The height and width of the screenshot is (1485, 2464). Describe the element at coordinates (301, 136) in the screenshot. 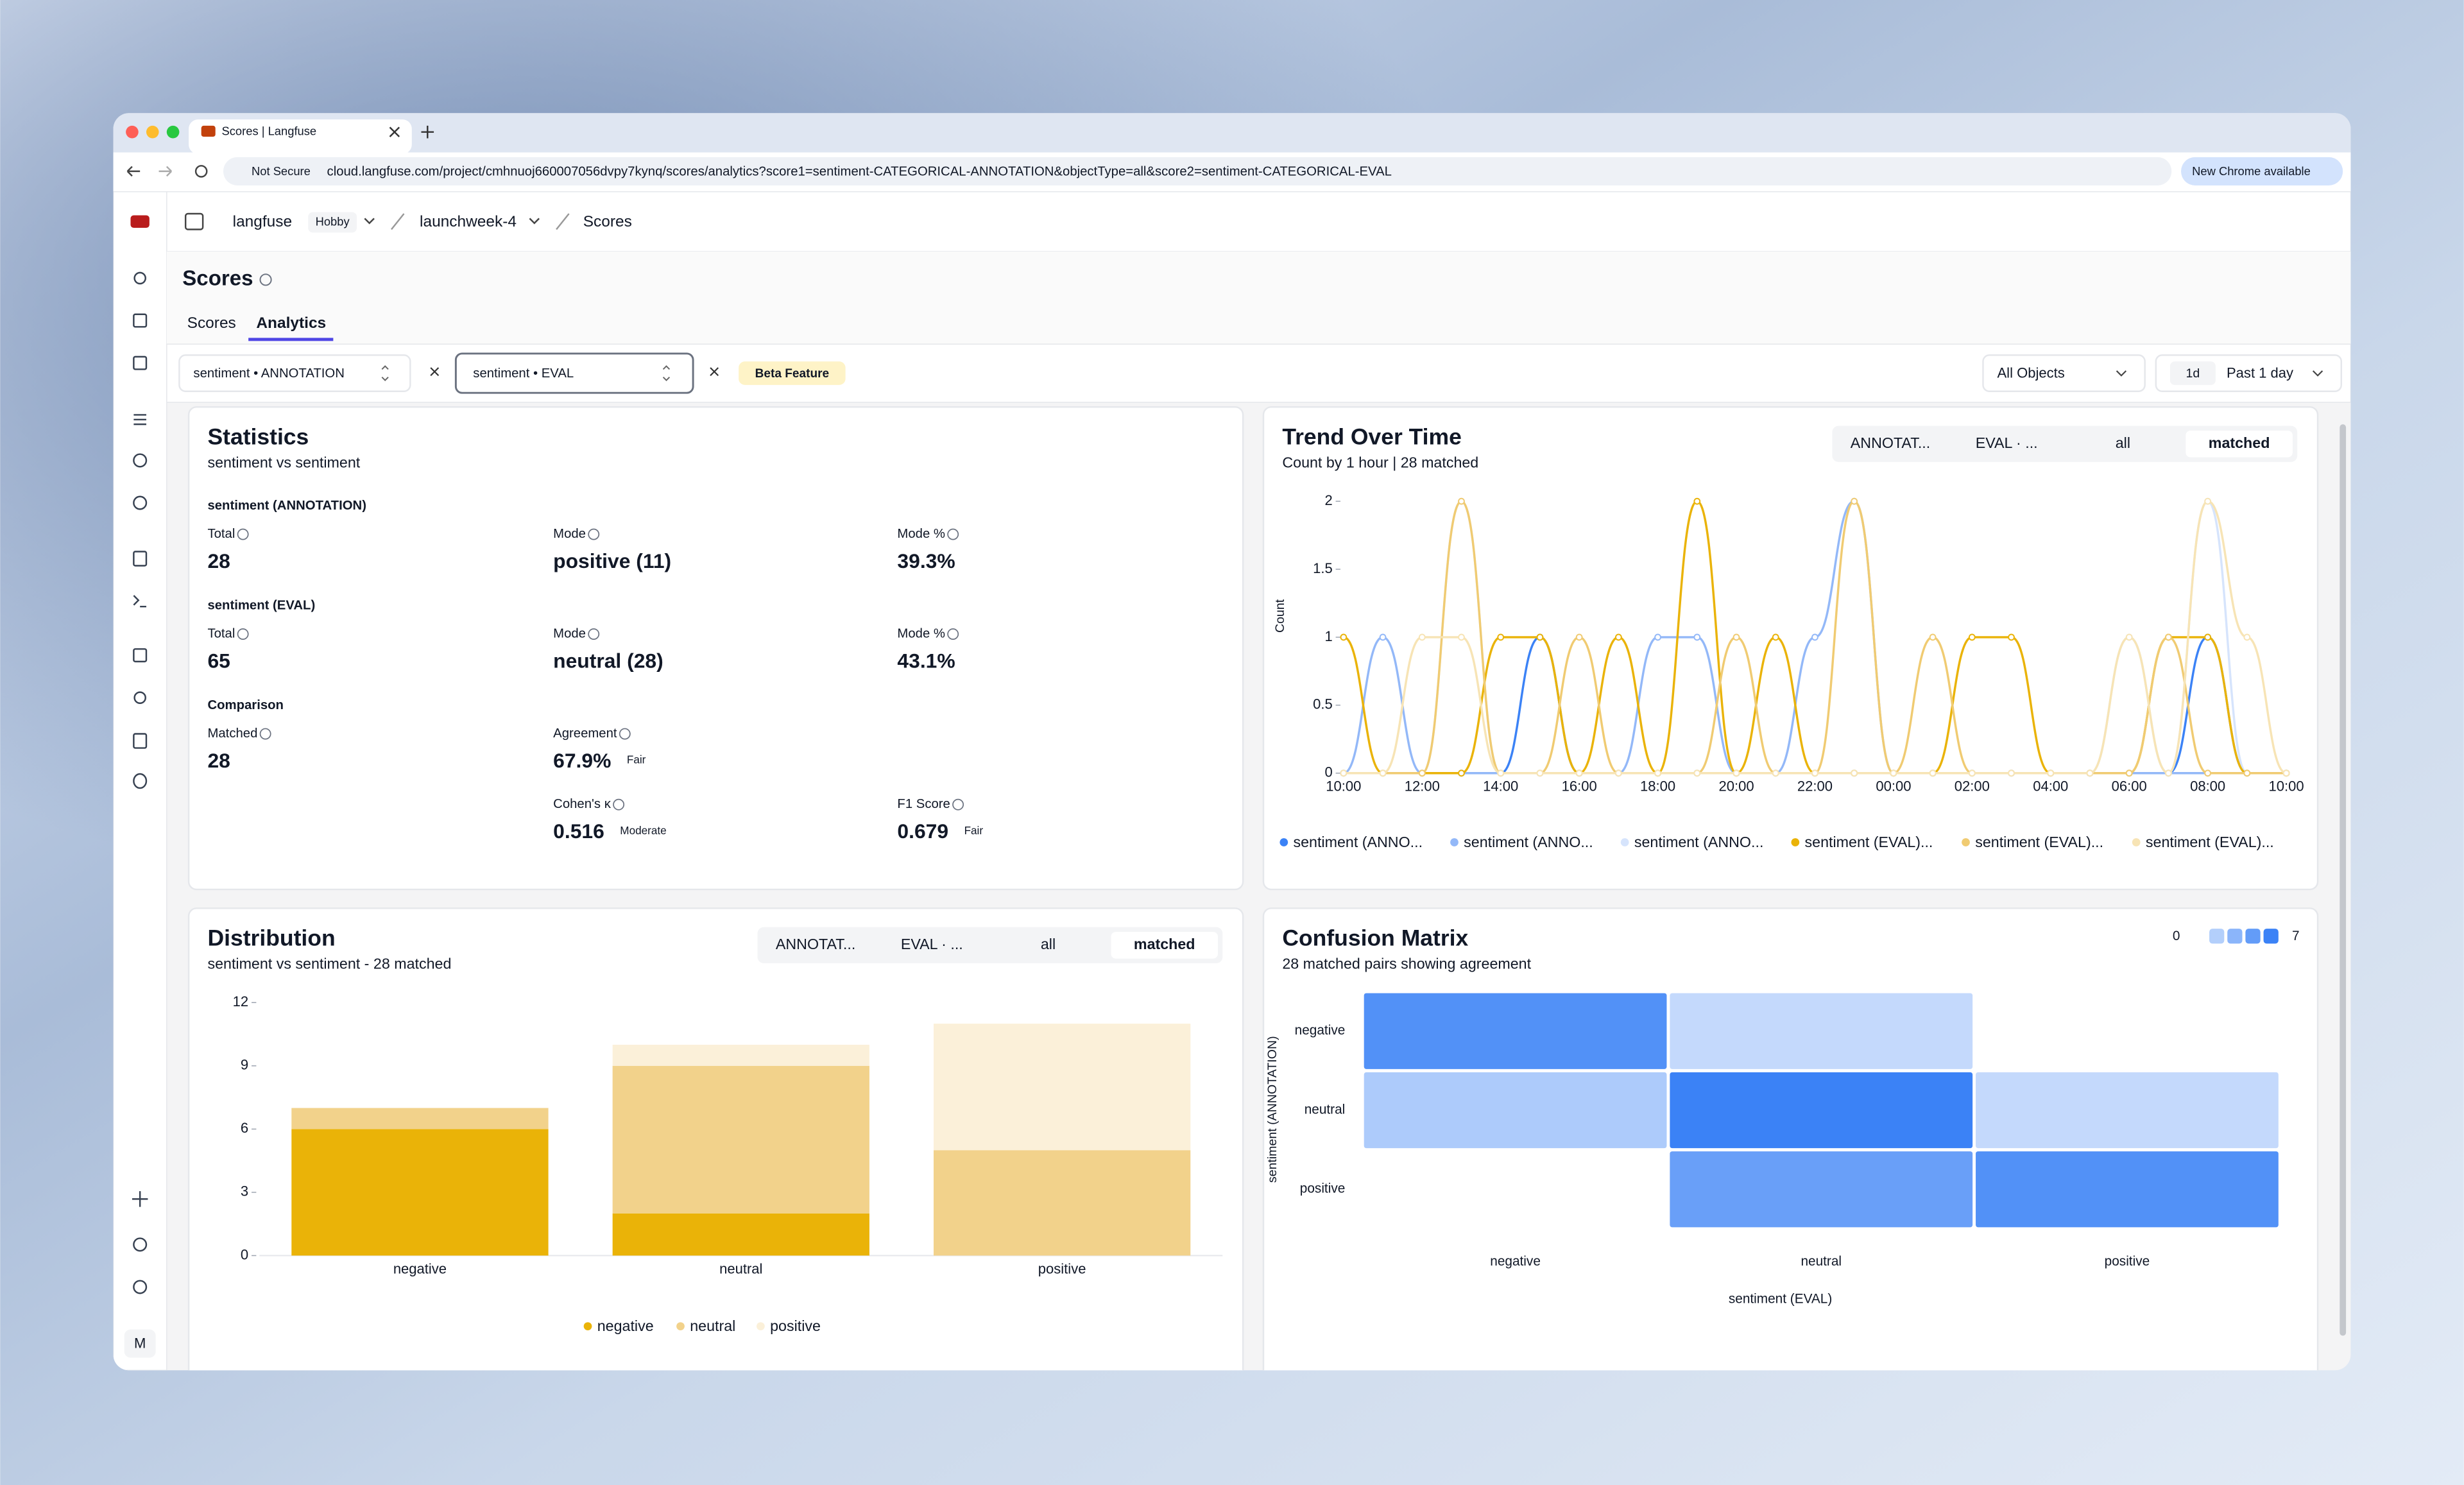

I see `browser-tab` at that location.